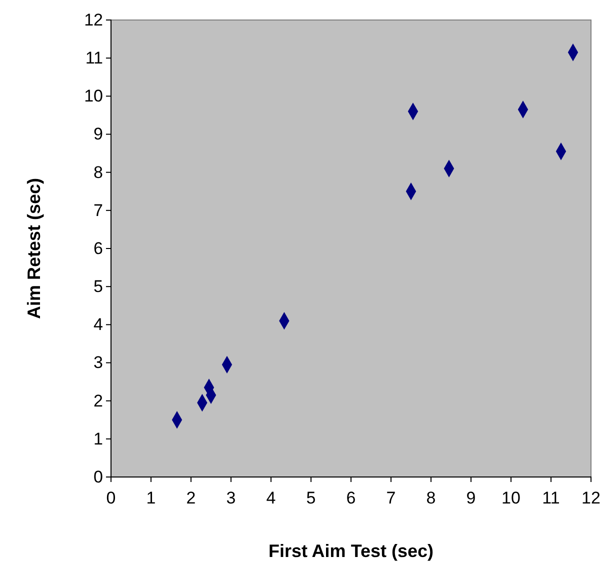 This screenshot has height=563, width=613. I want to click on x-tick-label: 9, so click(471, 498).